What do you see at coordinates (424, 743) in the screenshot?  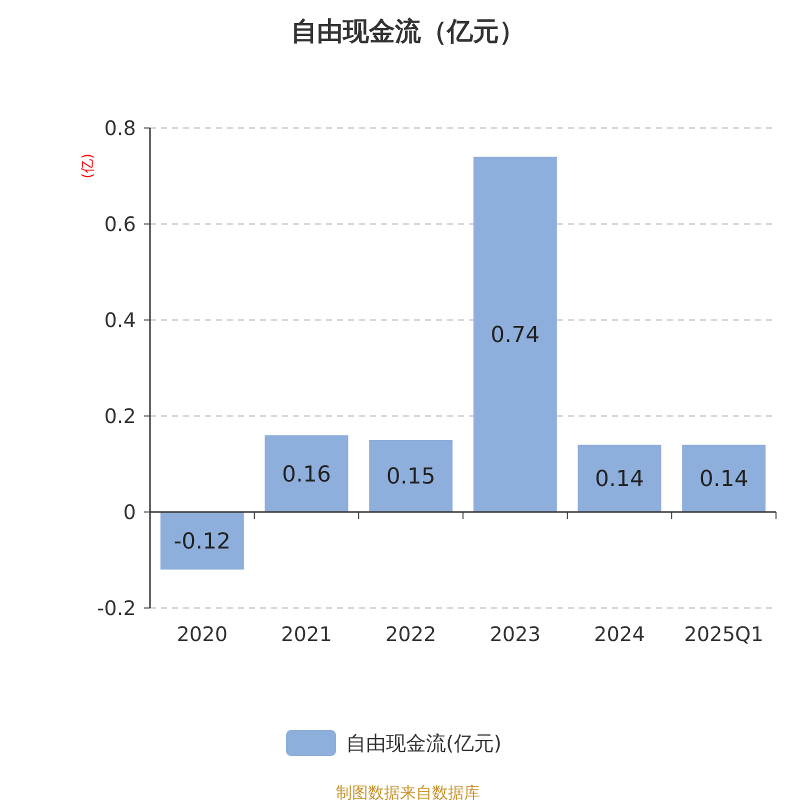 I see `legend-label: 自由现金流(亿元)` at bounding box center [424, 743].